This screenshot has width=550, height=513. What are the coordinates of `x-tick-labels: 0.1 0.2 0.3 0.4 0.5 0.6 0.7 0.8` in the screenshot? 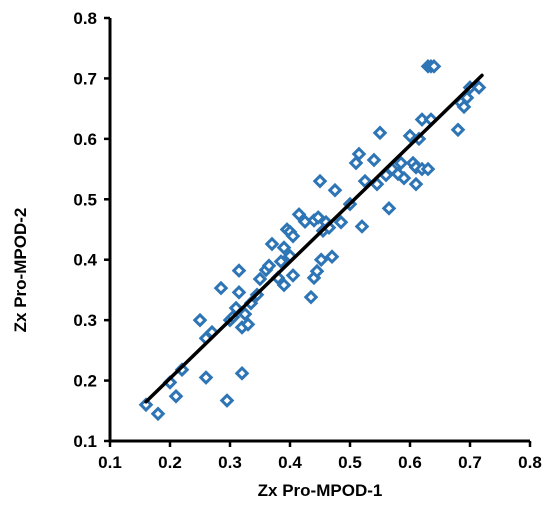 It's located at (320, 462).